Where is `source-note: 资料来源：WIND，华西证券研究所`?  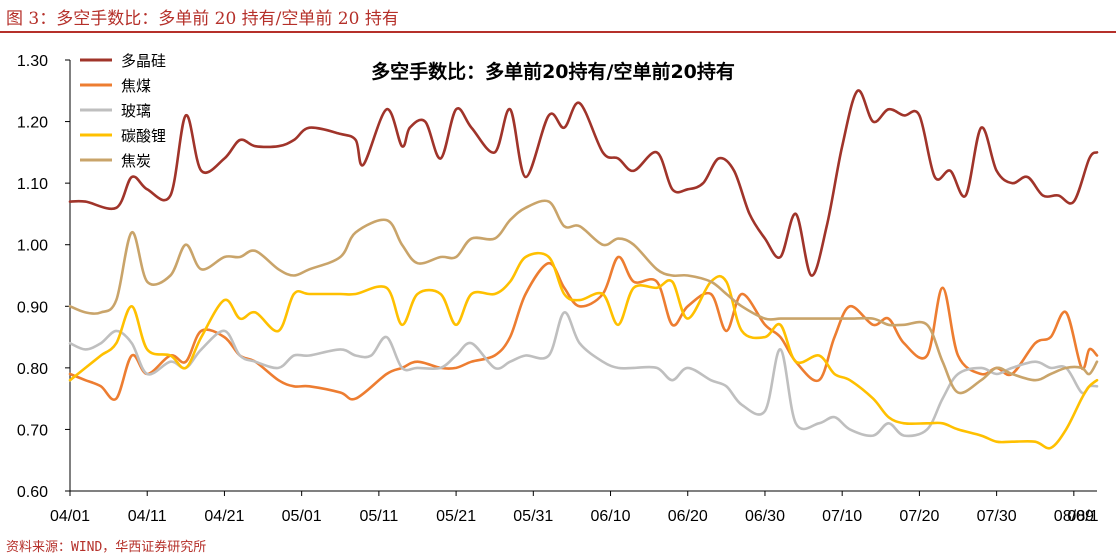 source-note: 资料来源：WIND，华西证券研究所 is located at coordinates (106, 547).